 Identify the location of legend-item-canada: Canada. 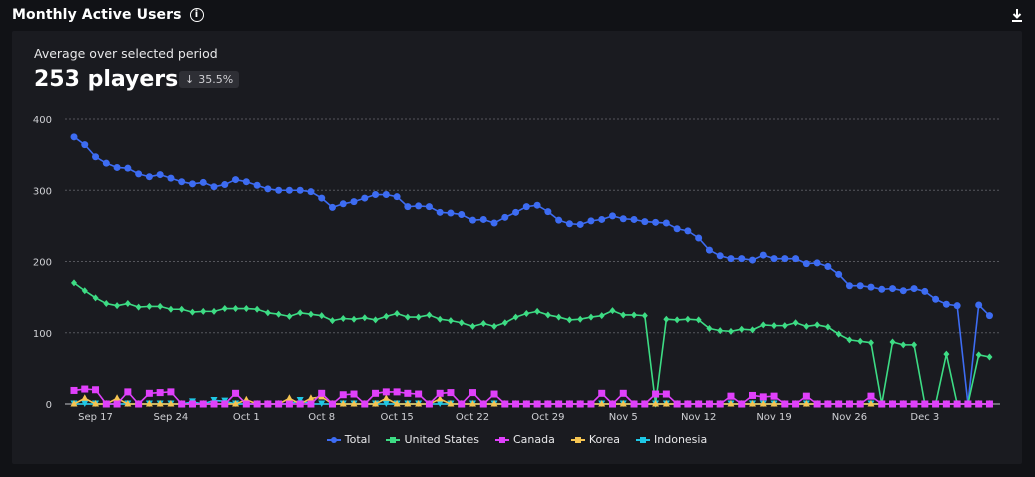
(524, 439).